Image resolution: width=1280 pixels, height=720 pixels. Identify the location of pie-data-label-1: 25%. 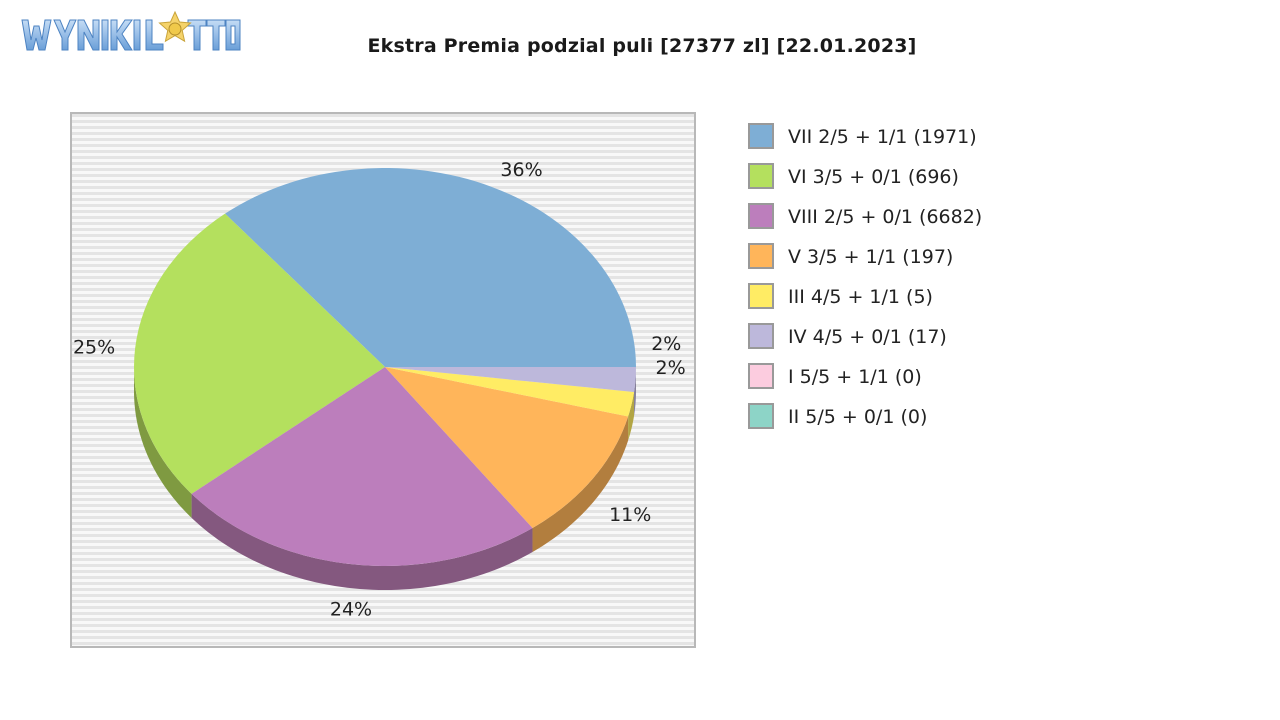
(94, 347).